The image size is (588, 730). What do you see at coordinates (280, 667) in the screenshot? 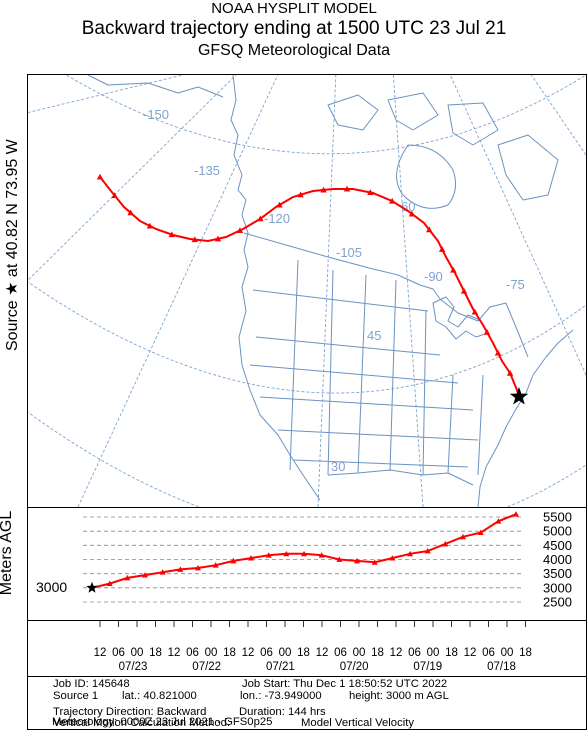
I see `date-label: 07/21` at bounding box center [280, 667].